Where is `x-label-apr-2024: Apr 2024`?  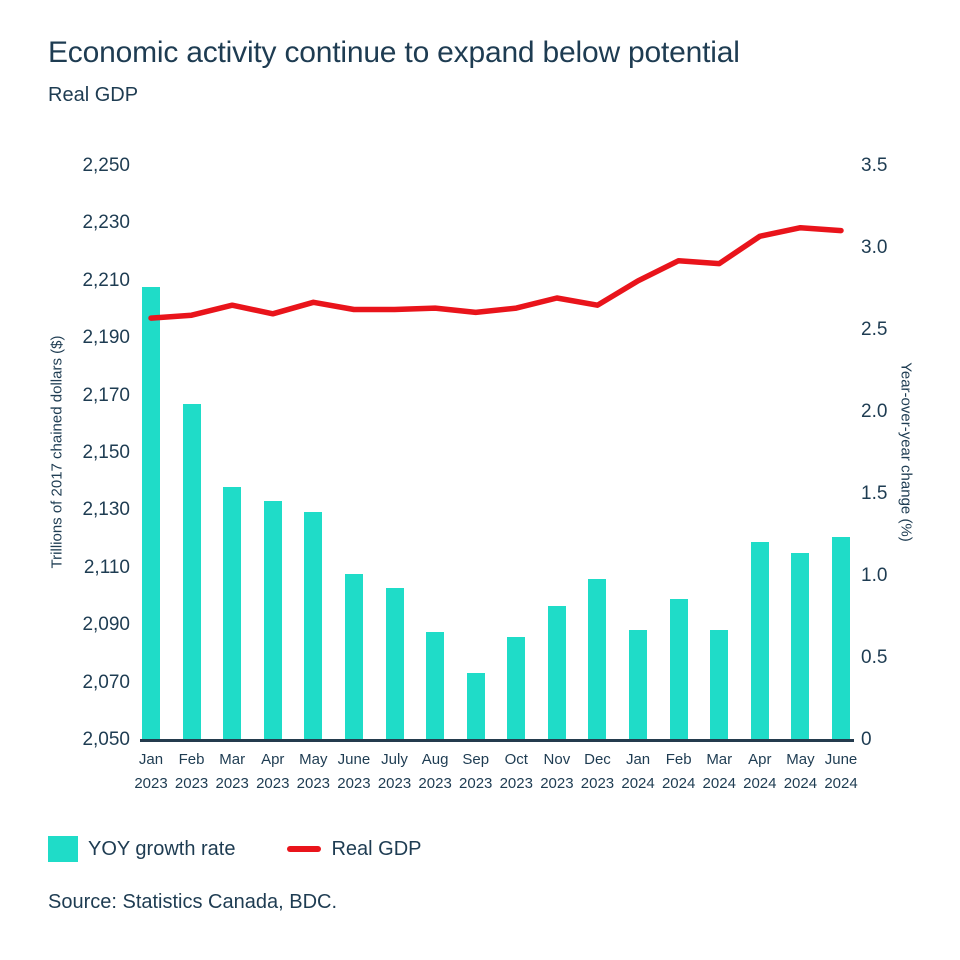 x-label-apr-2024: Apr 2024 is located at coordinates (760, 771).